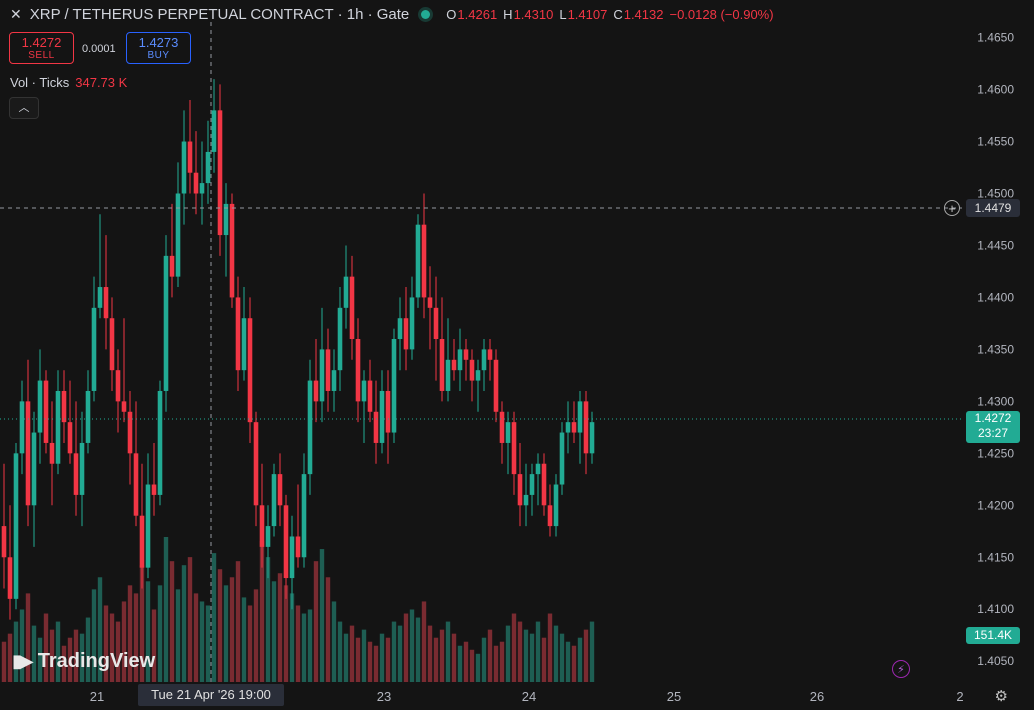 Image resolution: width=1034 pixels, height=710 pixels. What do you see at coordinates (41, 42) in the screenshot?
I see `sell-price: 1.4272` at bounding box center [41, 42].